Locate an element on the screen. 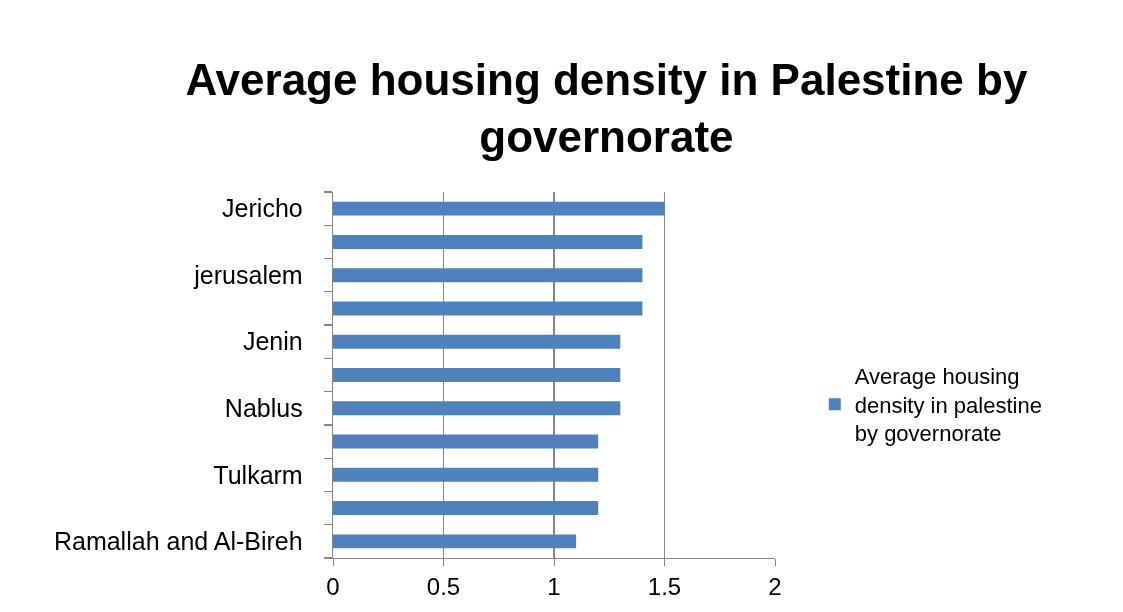 This screenshot has height=612, width=1123. legend-label: Average housing density in palestine by governorate is located at coordinates (948, 405).